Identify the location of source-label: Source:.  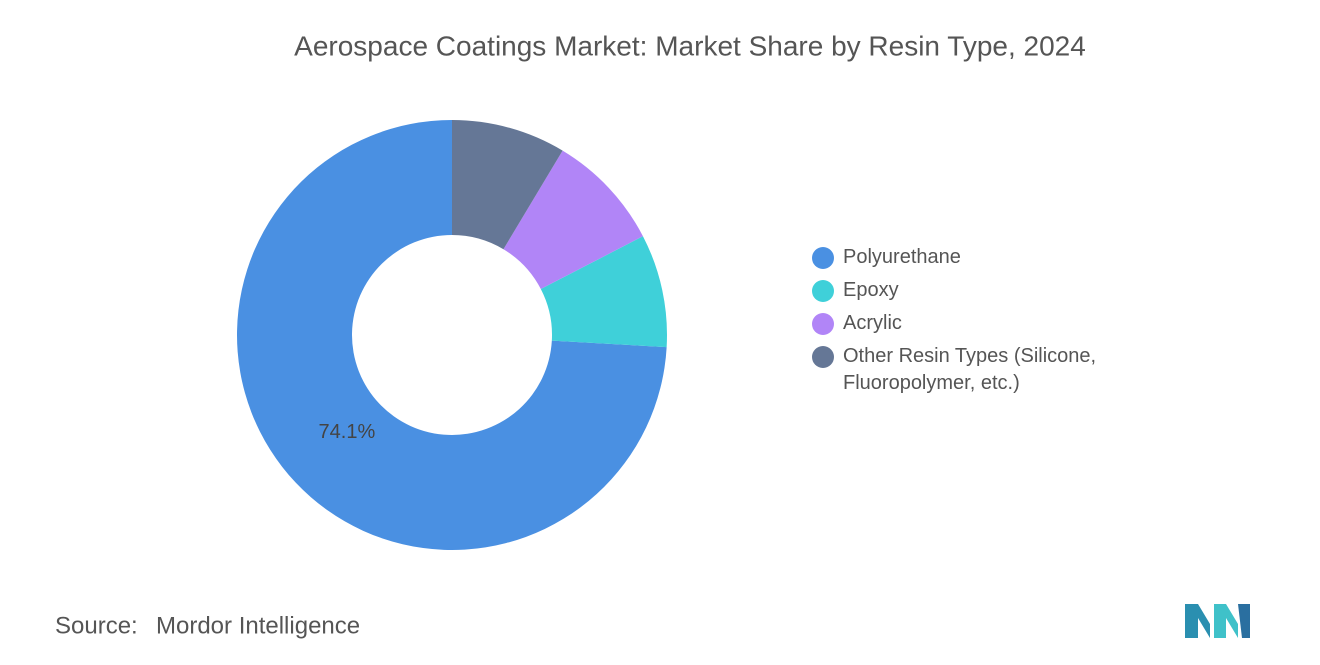
(96, 625).